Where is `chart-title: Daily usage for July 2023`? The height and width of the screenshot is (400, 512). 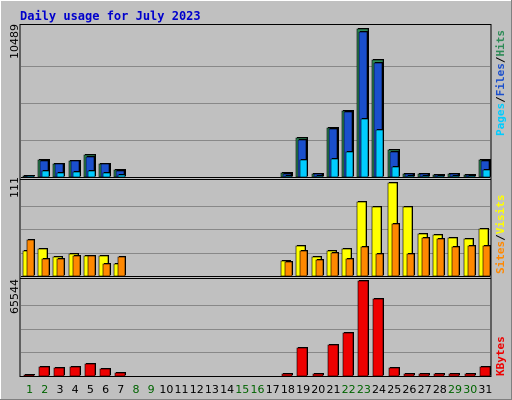
chart-title: Daily usage for July 2023 is located at coordinates (110, 16).